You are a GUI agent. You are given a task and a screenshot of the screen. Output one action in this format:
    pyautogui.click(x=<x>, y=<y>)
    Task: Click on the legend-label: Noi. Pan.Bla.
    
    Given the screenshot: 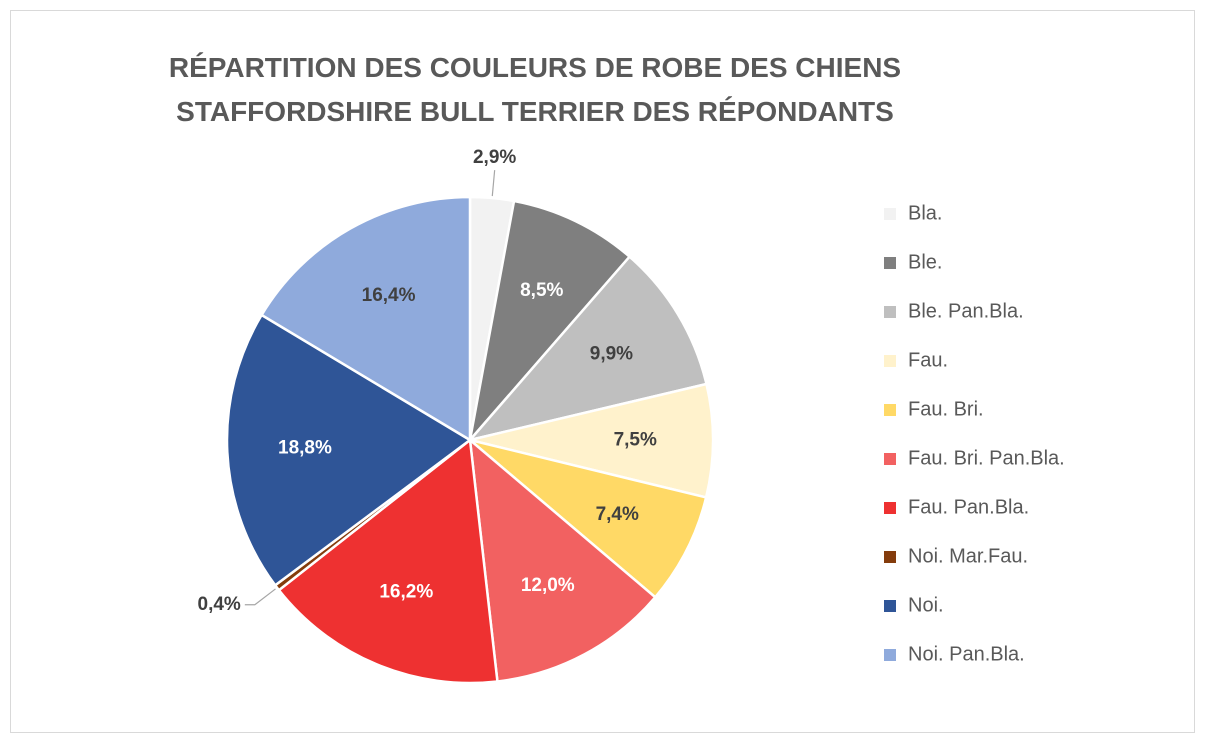 What is the action you would take?
    pyautogui.click(x=966, y=654)
    